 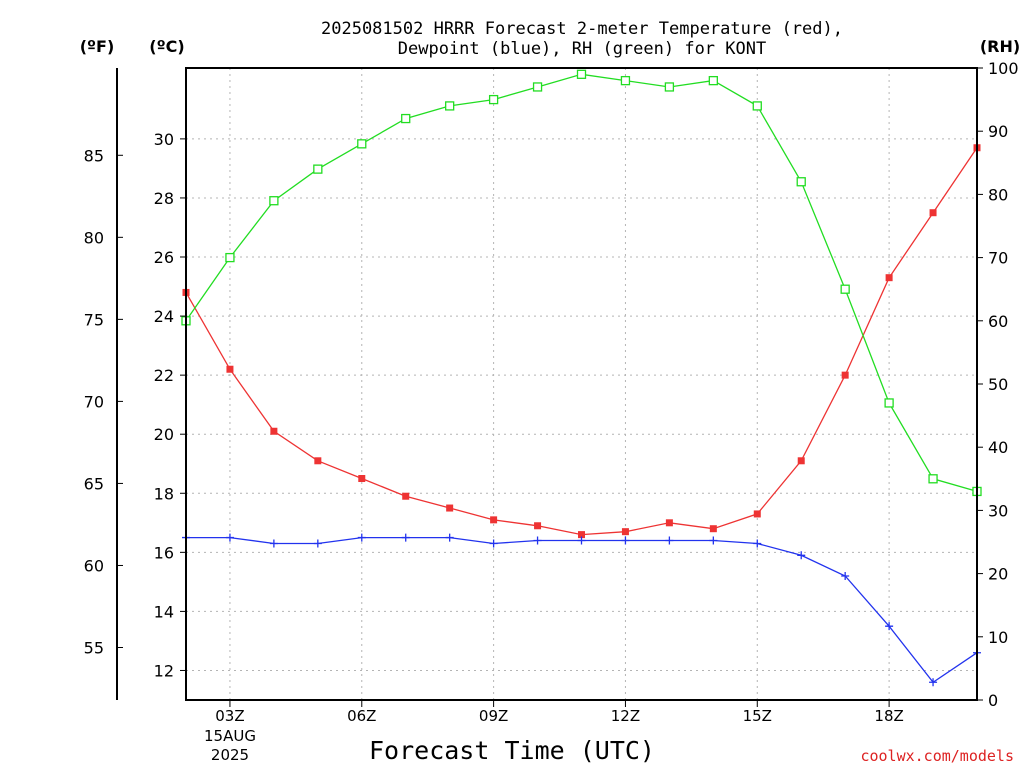 What do you see at coordinates (164, 434) in the screenshot?
I see `celsius-tick-label: 20` at bounding box center [164, 434].